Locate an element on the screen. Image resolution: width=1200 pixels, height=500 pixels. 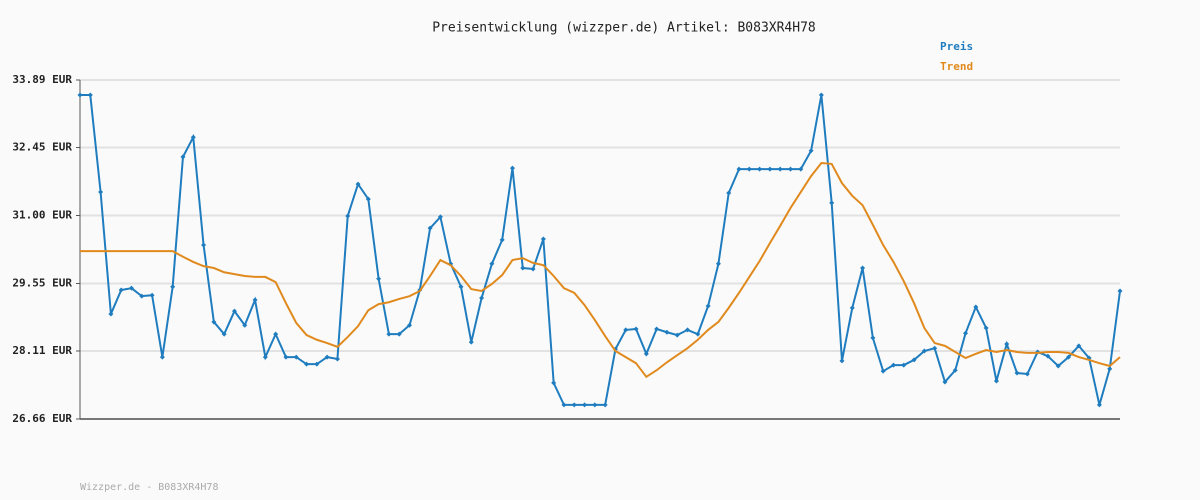
y-tick-label: 28.11 EUR is located at coordinates (42, 350).